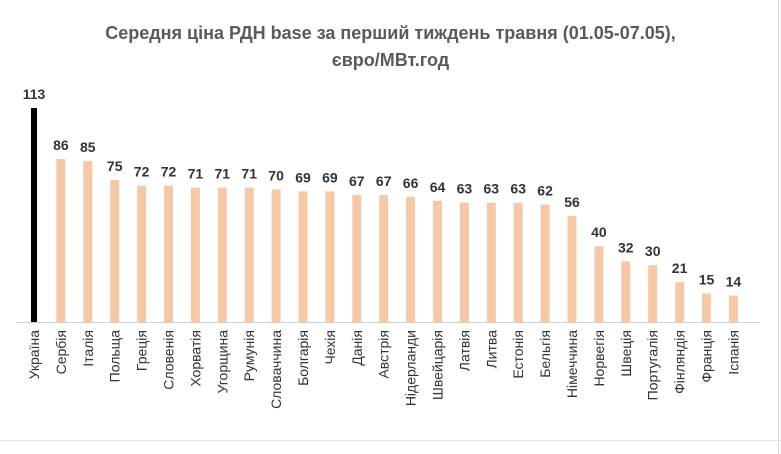  Describe the element at coordinates (61, 352) in the screenshot. I see `category-label: Сербія` at that location.